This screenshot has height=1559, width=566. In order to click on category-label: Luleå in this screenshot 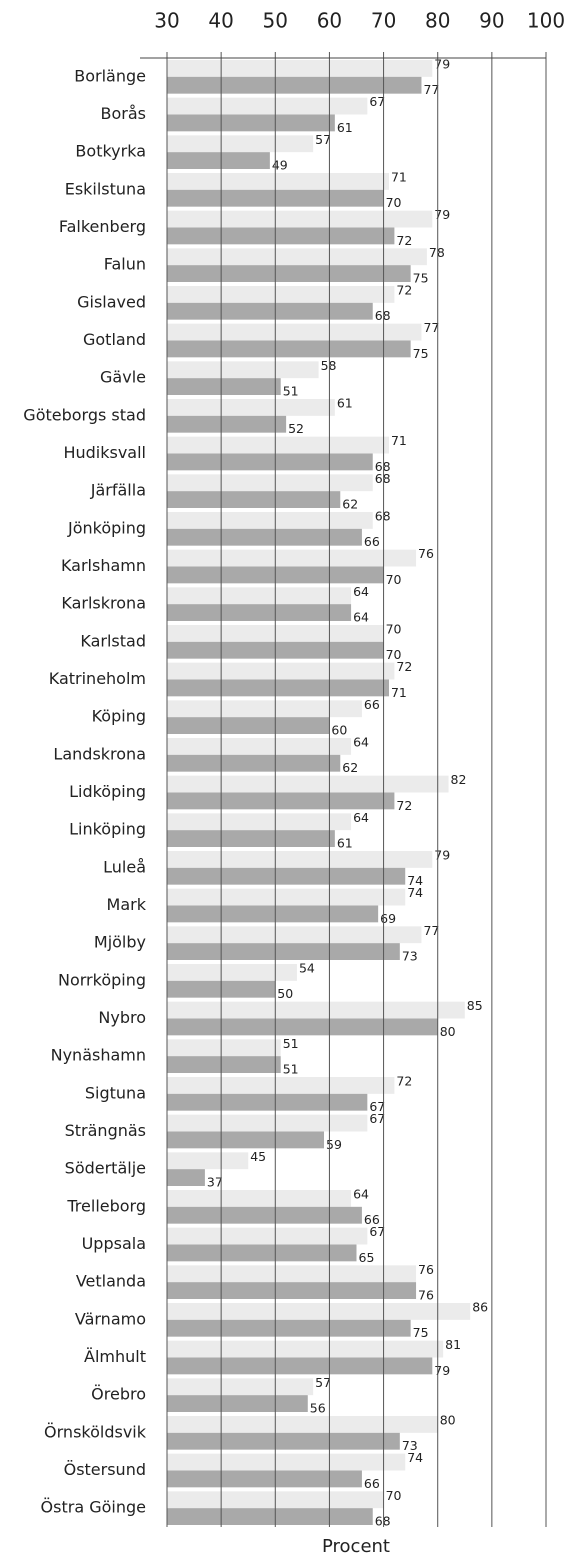, I will do `click(124, 866)`.